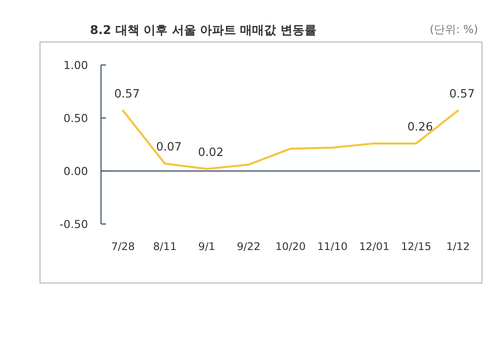  What do you see at coordinates (74, 224) in the screenshot?
I see `y-tick-label: -0.50` at bounding box center [74, 224].